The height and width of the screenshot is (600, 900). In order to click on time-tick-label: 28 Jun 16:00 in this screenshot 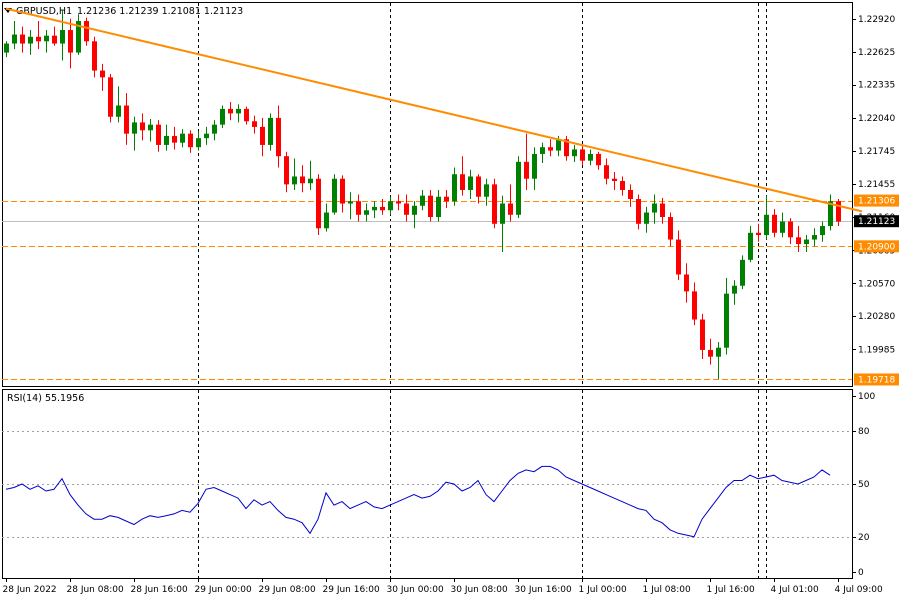, I will do `click(159, 590)`.